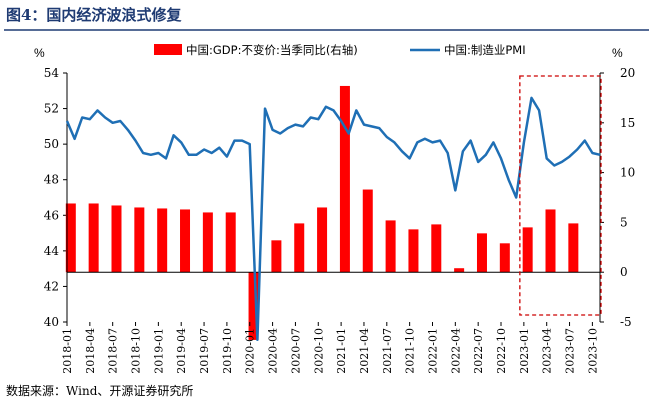 The height and width of the screenshot is (402, 653). Describe the element at coordinates (570, 351) in the screenshot. I see `x-tick-label: 2023-07` at that location.